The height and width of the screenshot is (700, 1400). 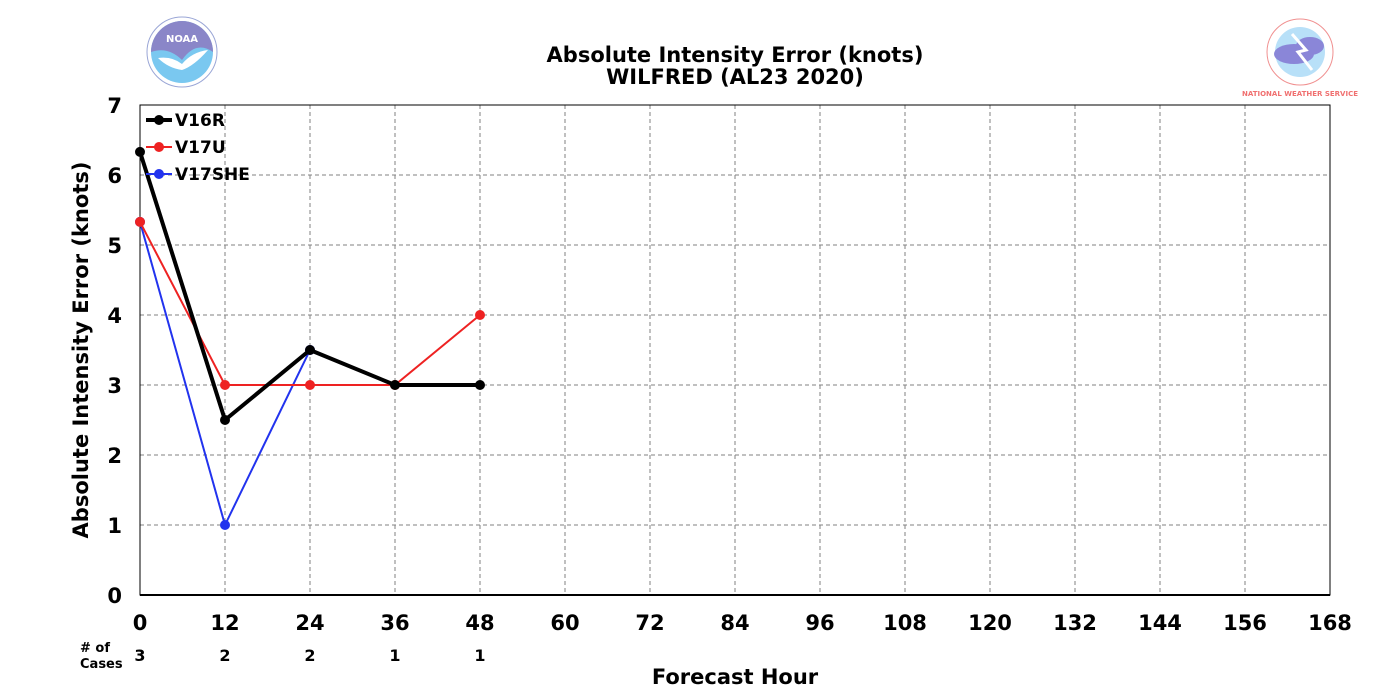 I want to click on nws-logo-text: NATIONAL WEATHER SERVICE, so click(x=1300, y=94).